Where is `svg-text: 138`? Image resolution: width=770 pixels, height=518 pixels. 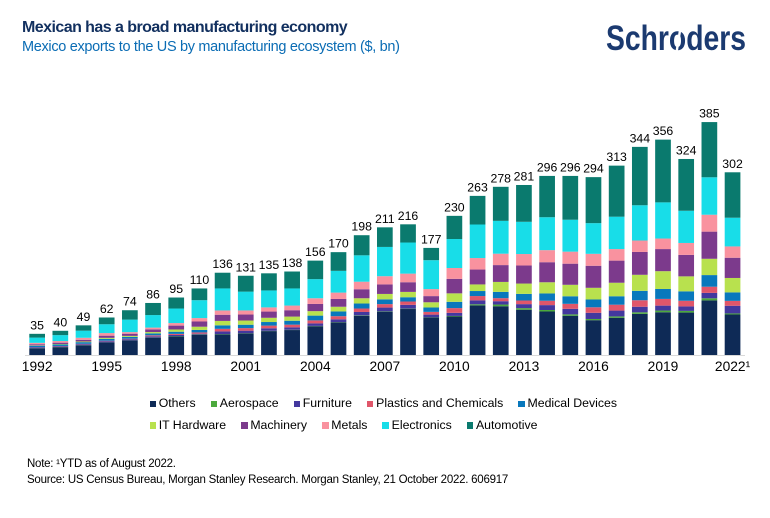 svg-text: 138 is located at coordinates (292, 263).